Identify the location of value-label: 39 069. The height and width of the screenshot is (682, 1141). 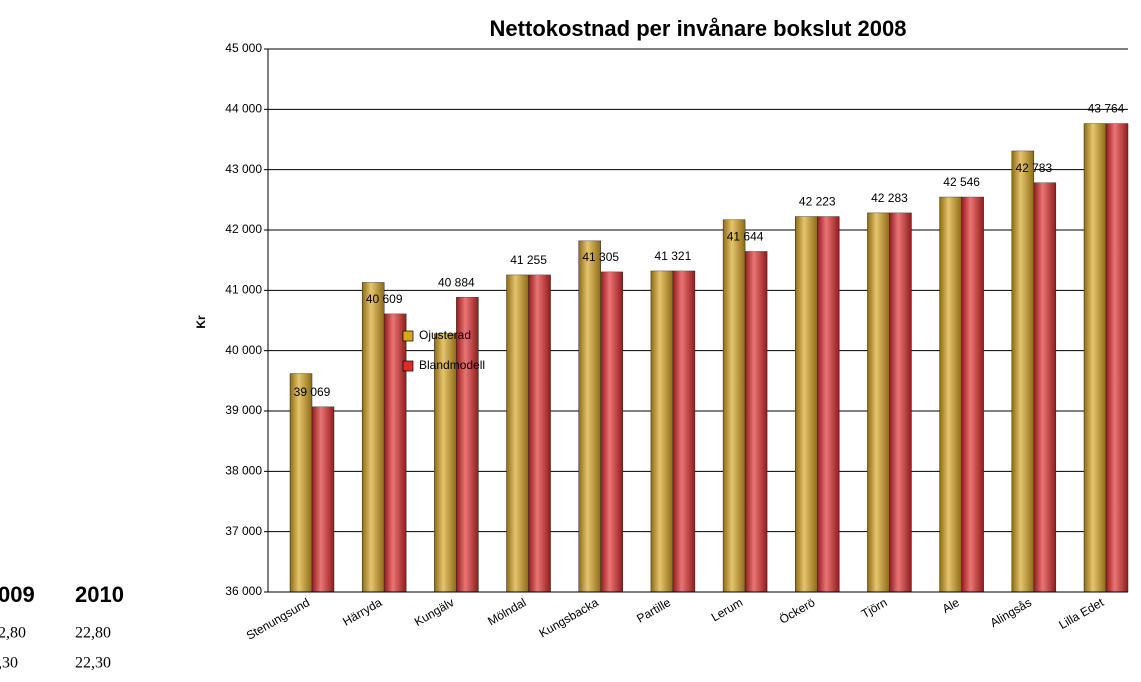
(312, 392).